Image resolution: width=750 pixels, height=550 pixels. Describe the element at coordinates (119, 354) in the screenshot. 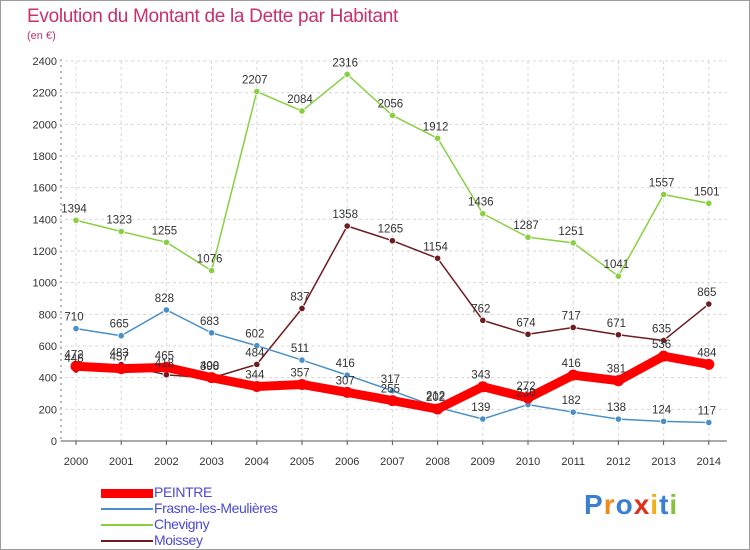

I see `data-label: 483` at that location.